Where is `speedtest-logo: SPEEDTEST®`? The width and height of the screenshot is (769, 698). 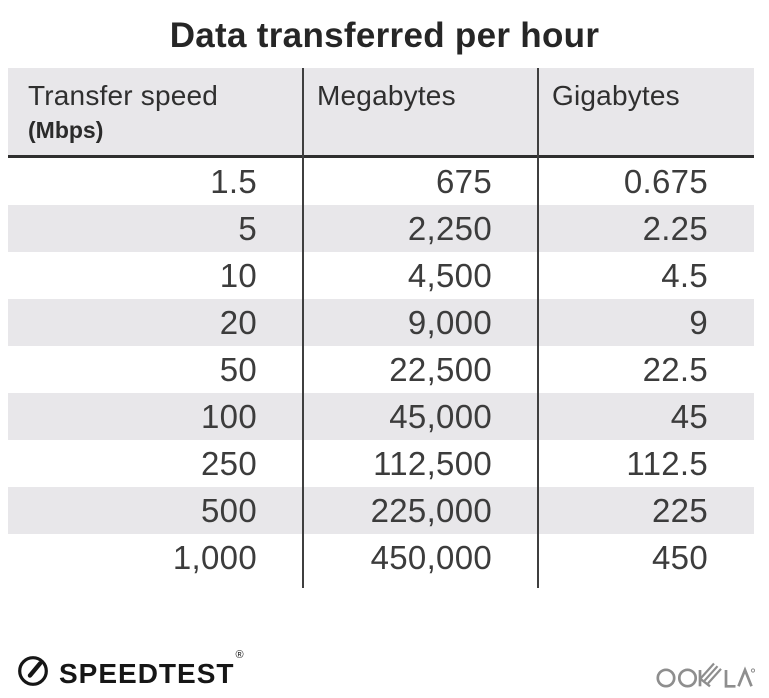 speedtest-logo: SPEEDTEST® is located at coordinates (130, 670).